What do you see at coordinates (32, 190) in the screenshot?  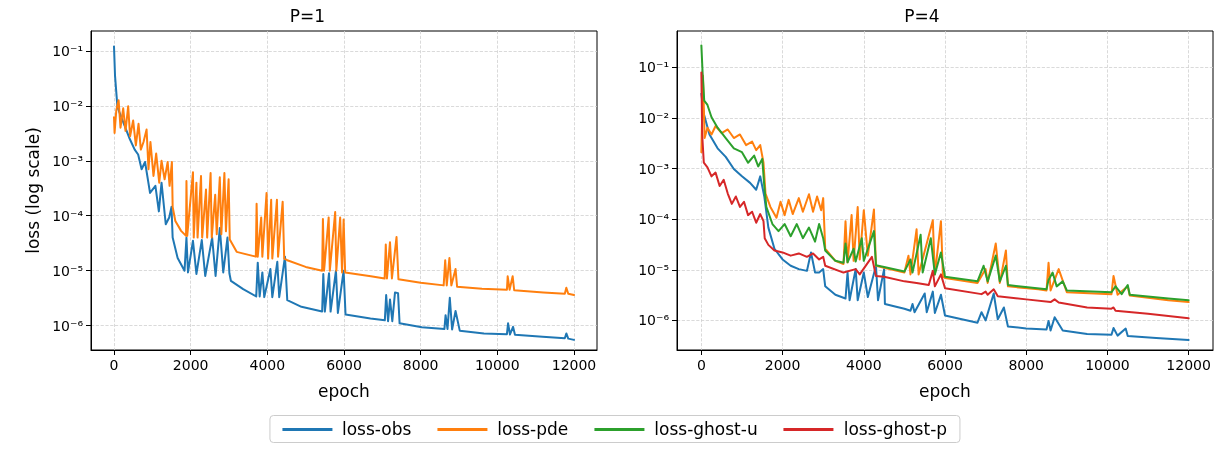 I see `y-axis-title: loss (log scale)` at bounding box center [32, 190].